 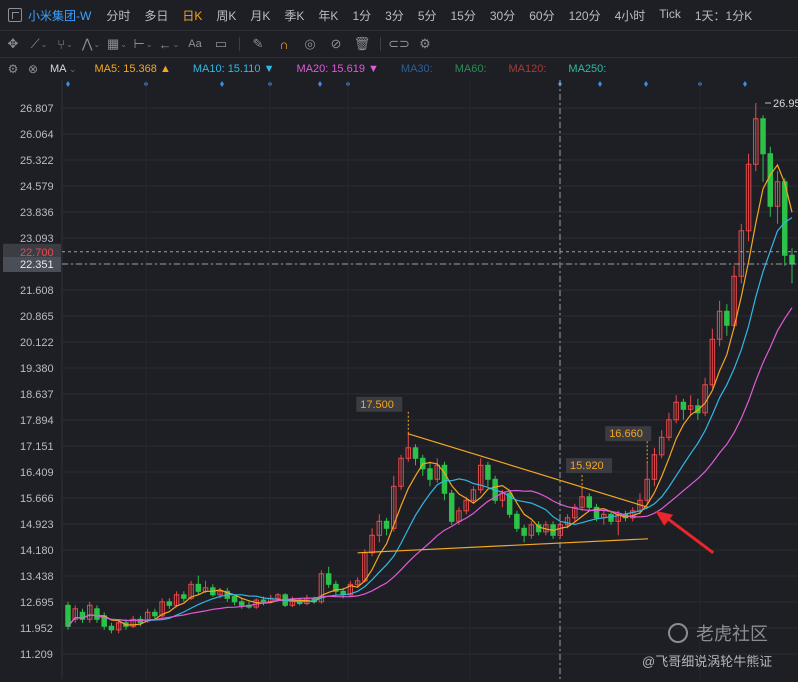 I want to click on watermark-author: @飞哥细说涡轮牛熊证, so click(x=707, y=661).